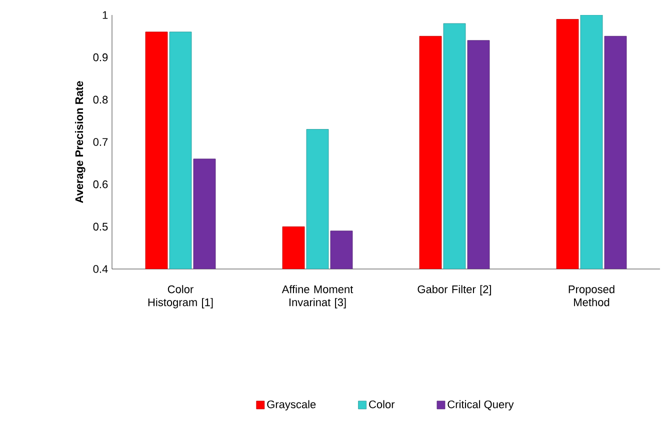 This screenshot has width=670, height=431. I want to click on x-tick-label: Gabor Filter [2], so click(454, 290).